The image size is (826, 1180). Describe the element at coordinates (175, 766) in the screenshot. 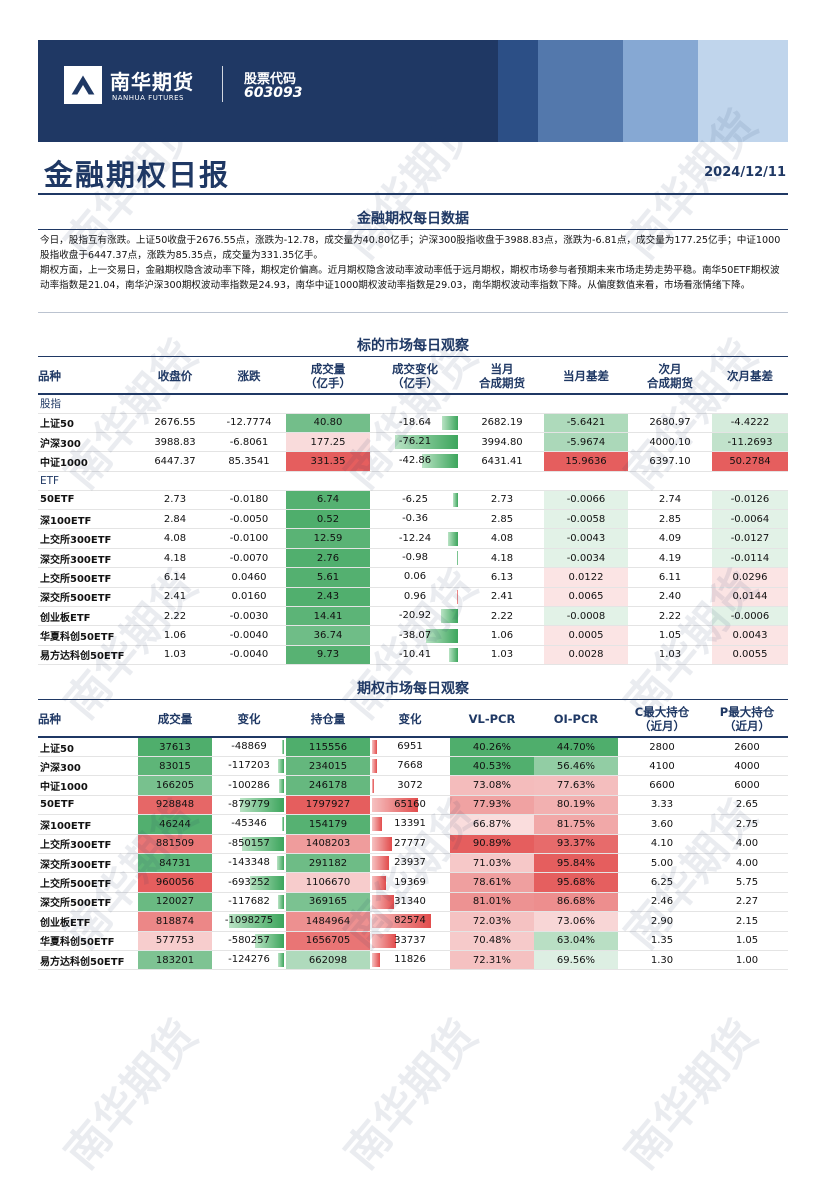

I see `cell-value: 83015` at that location.